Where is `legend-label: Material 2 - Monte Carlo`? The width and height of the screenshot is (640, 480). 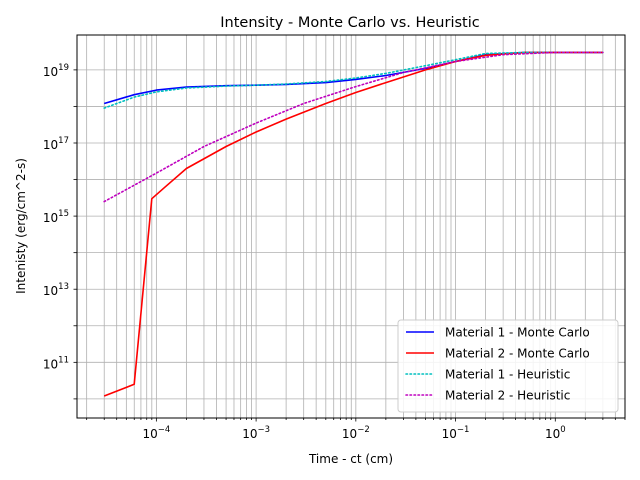
legend-label: Material 2 - Monte Carlo is located at coordinates (517, 354).